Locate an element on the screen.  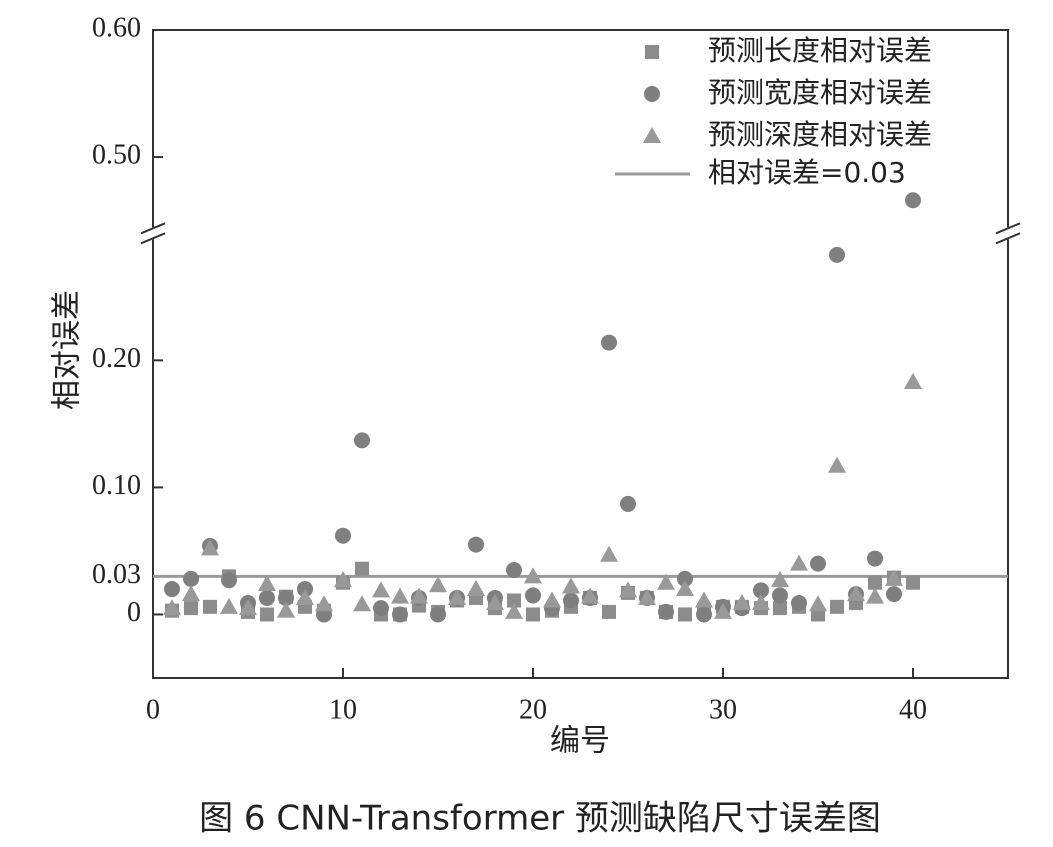
caption: 图 6 CNN-Transformer 预测缺陷尺寸误差图 is located at coordinates (540, 819).